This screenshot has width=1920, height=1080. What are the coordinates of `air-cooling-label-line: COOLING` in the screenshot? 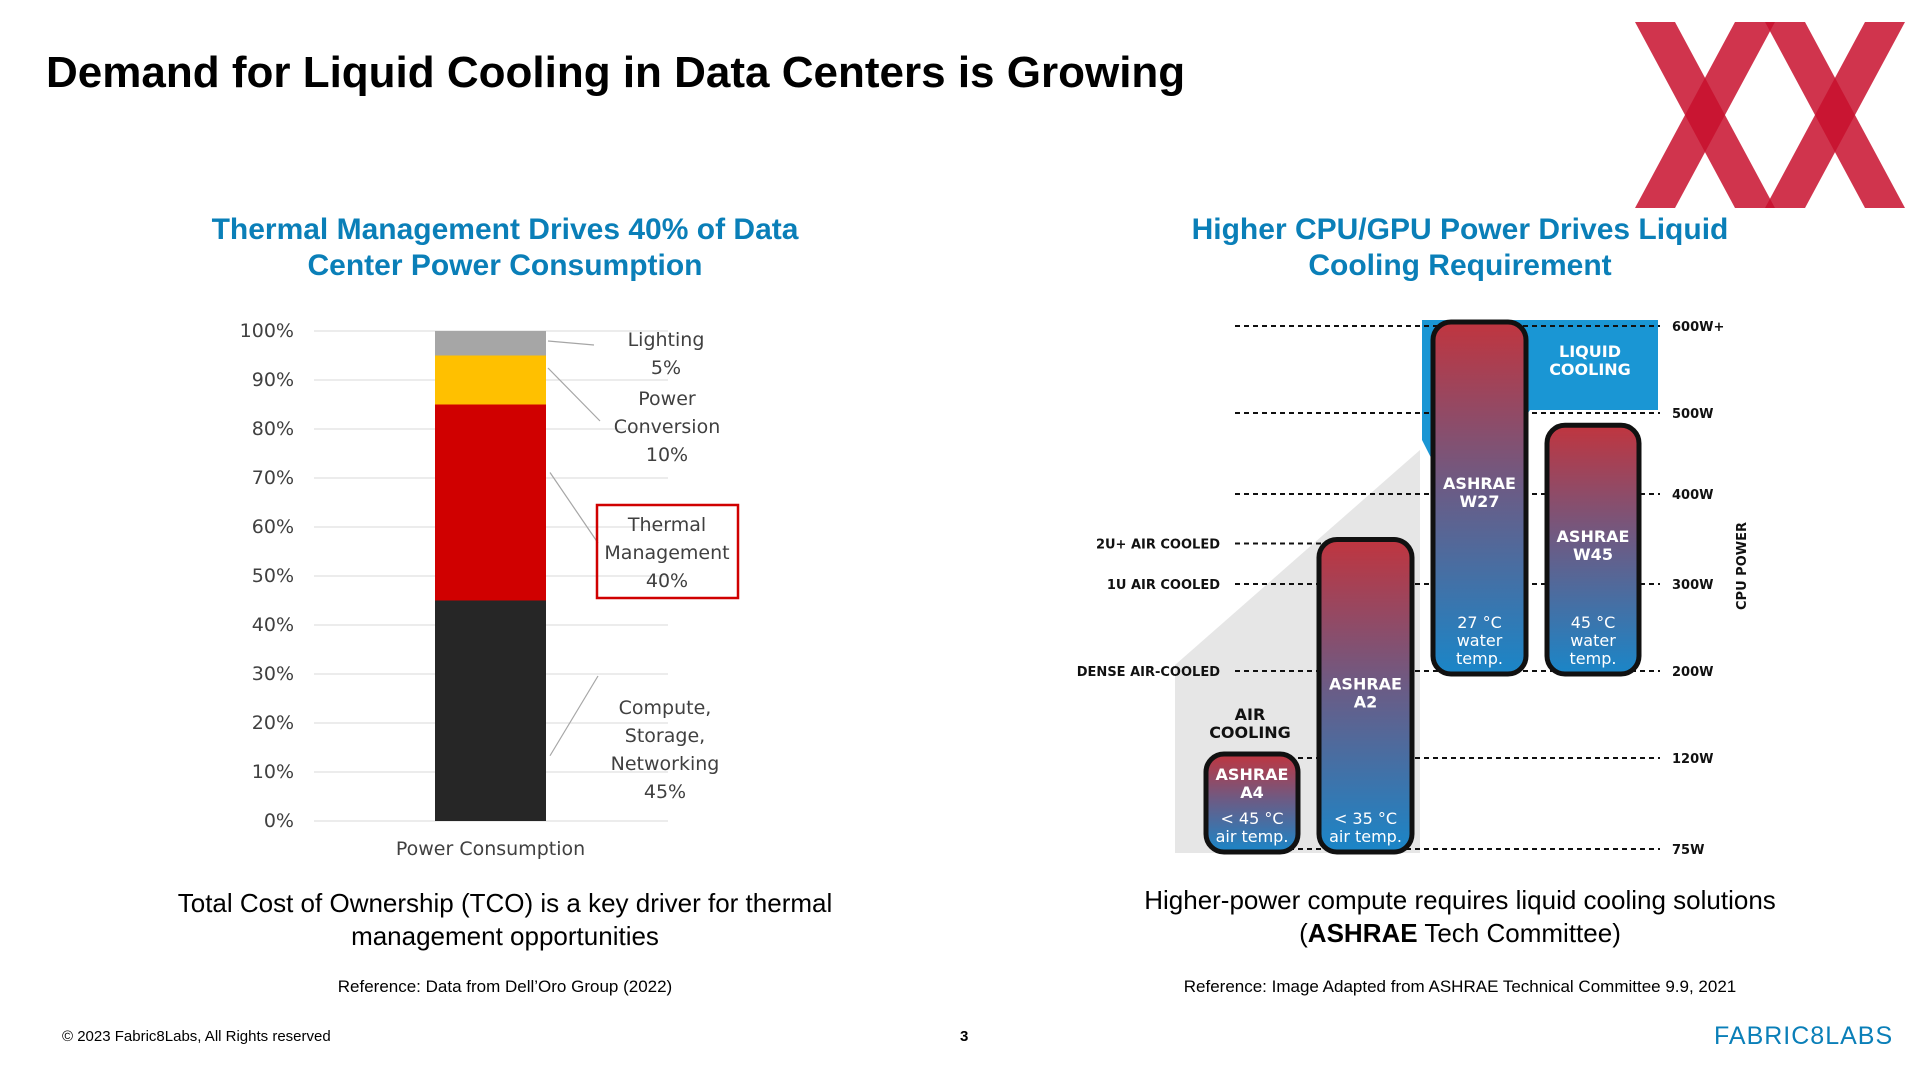 It's located at (1250, 732).